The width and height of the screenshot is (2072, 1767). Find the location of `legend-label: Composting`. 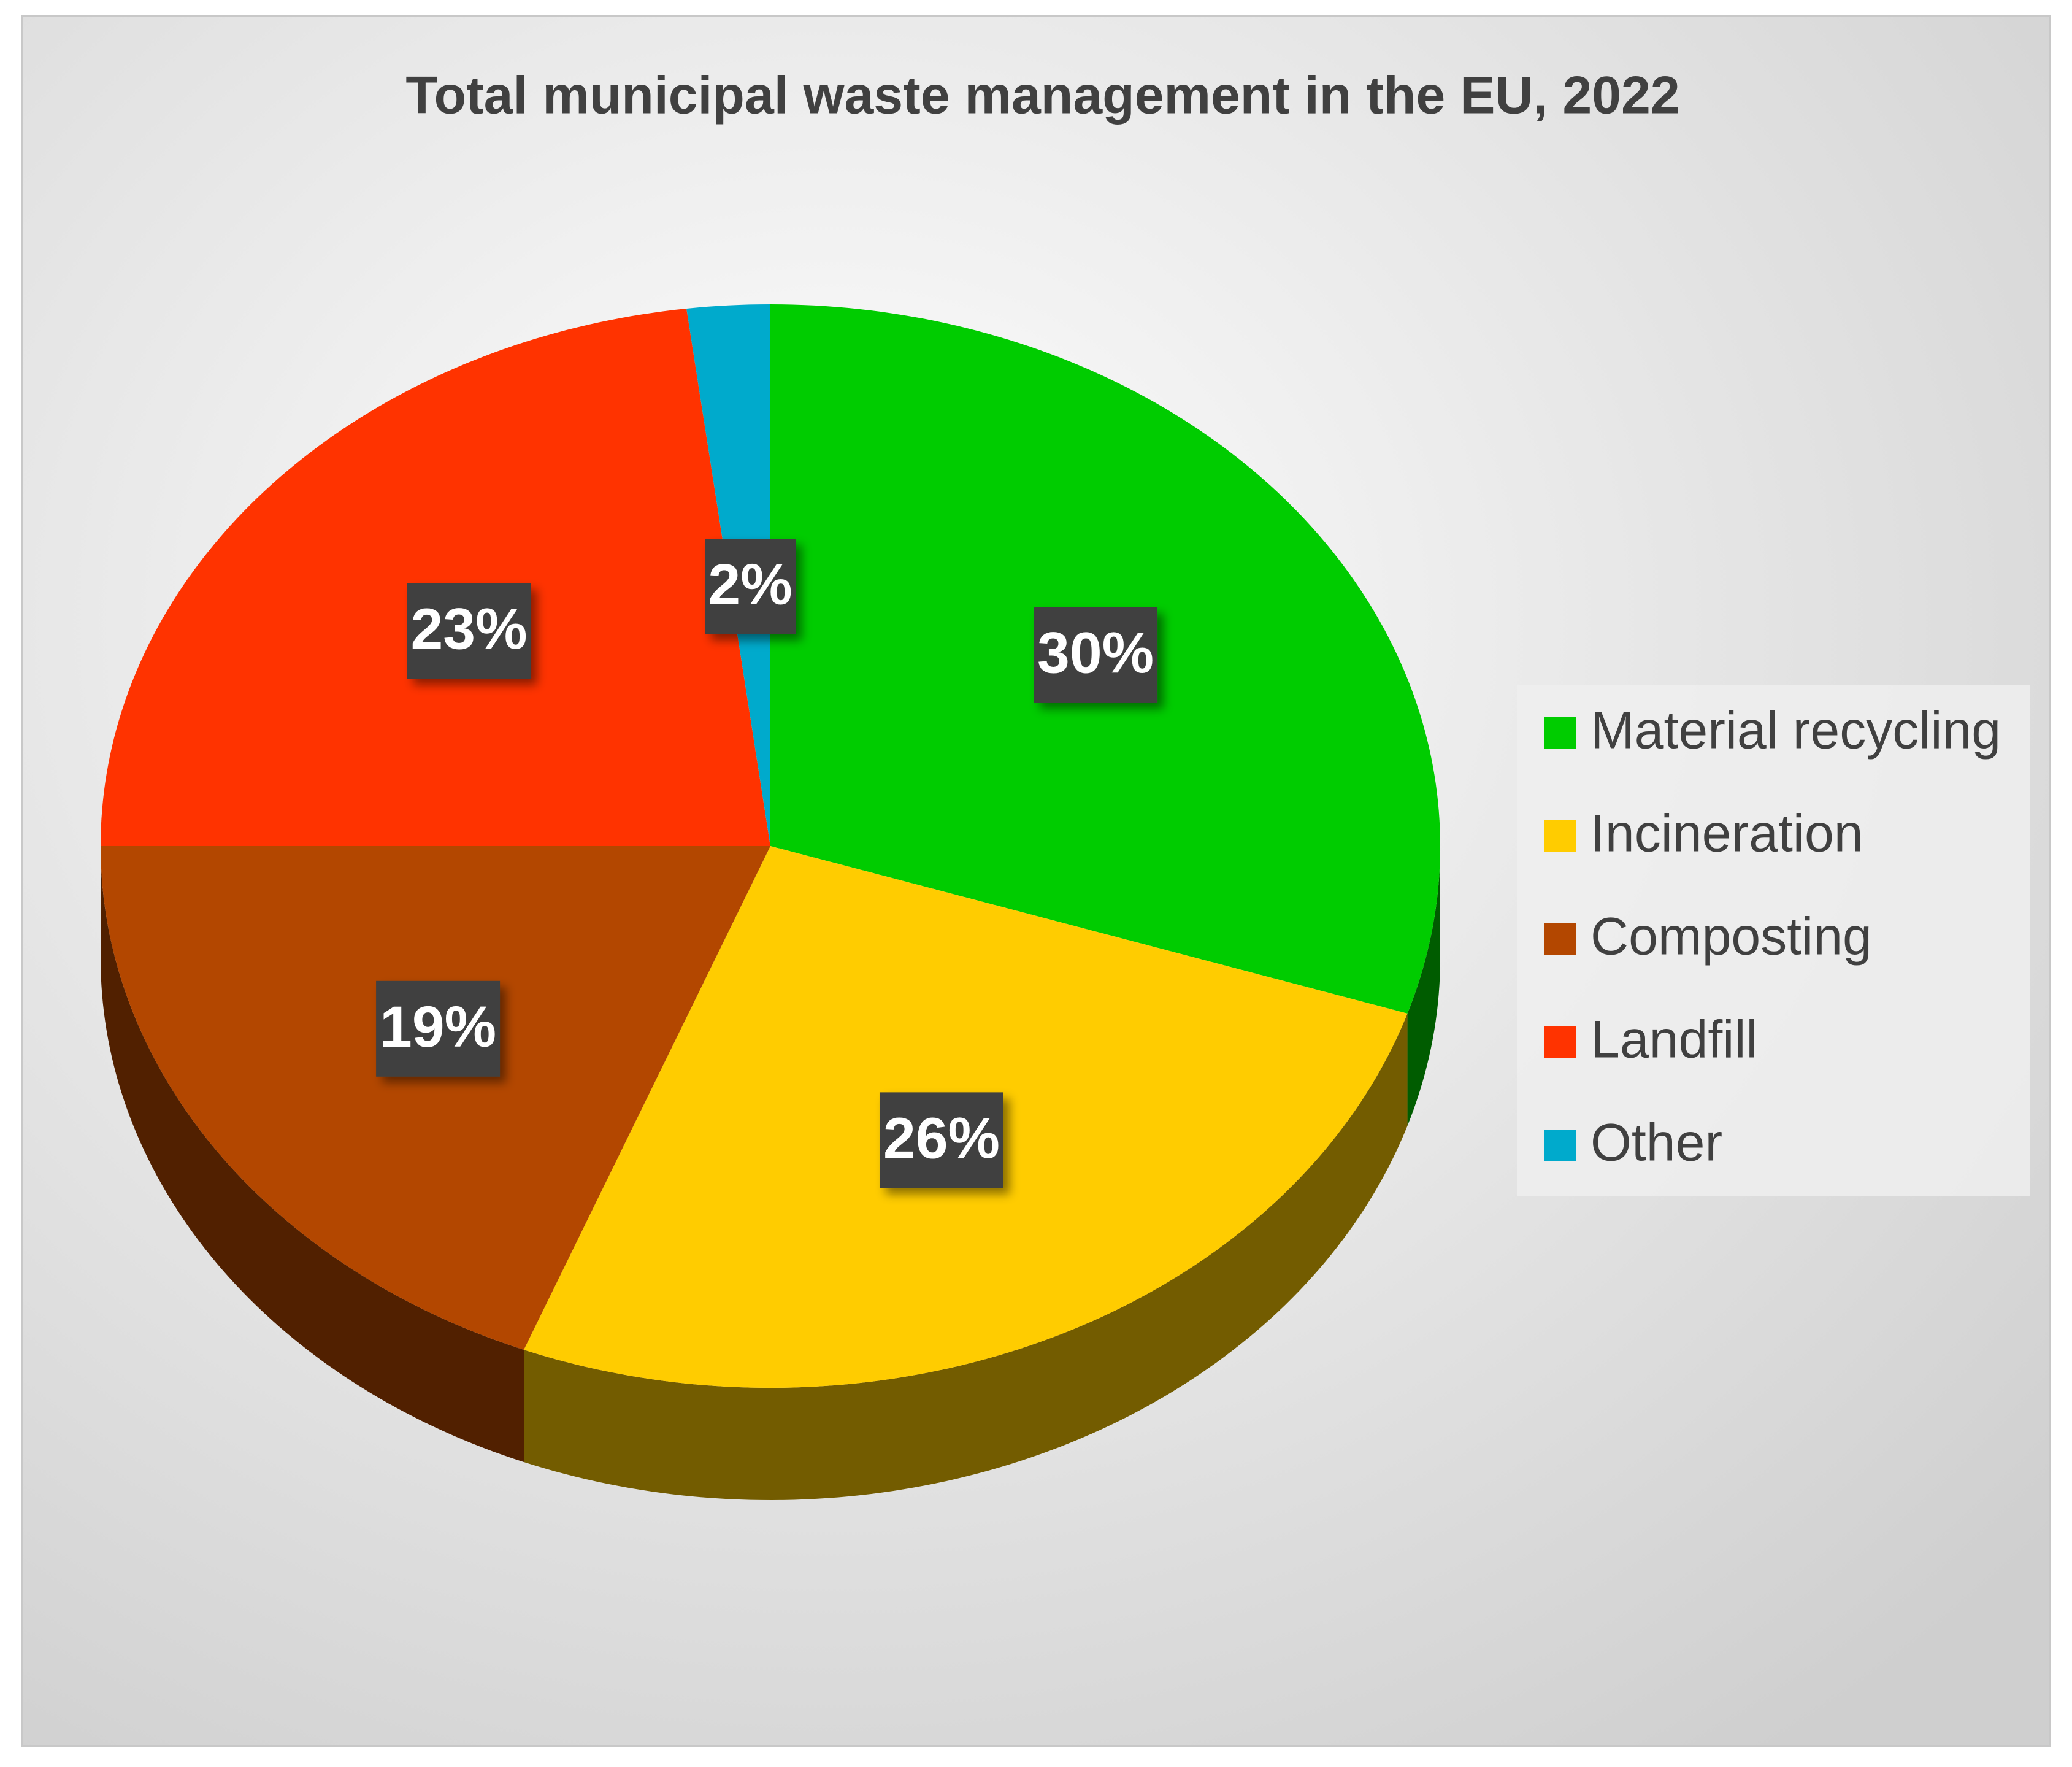

legend-label: Composting is located at coordinates (1731, 936).